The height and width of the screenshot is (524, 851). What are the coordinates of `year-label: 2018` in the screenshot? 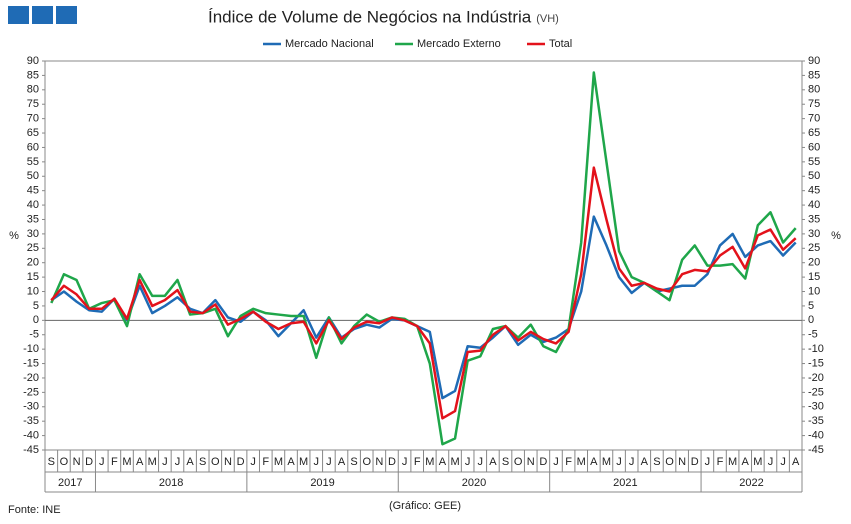 It's located at (171, 483).